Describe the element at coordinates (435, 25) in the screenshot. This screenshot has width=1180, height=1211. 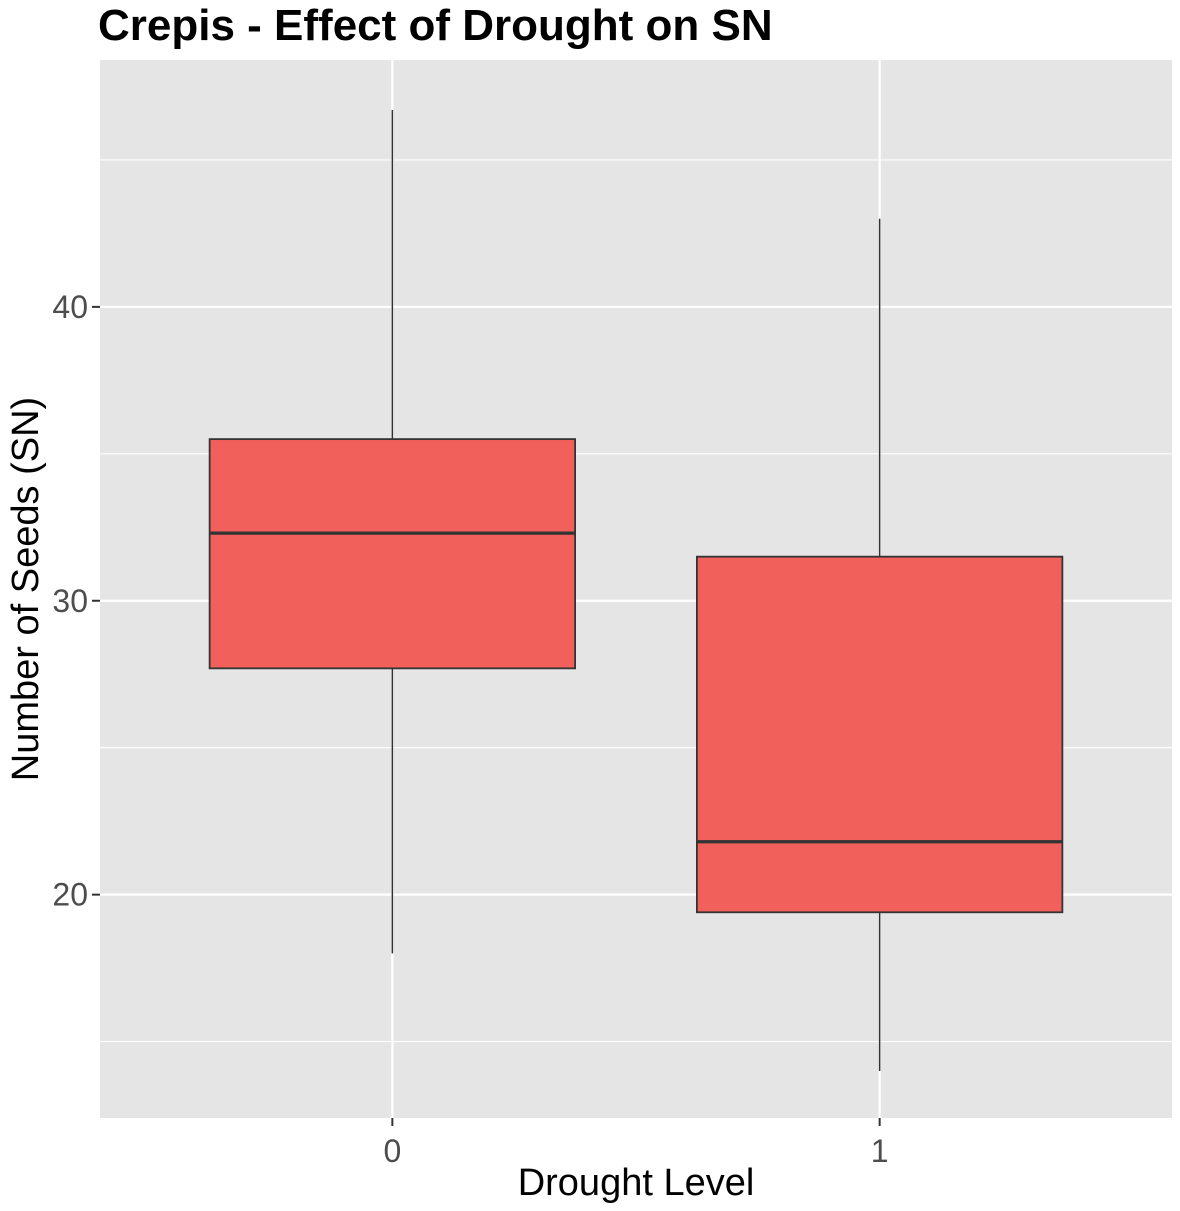
I see `chart-title: Crepis - Effect of Drought on SN` at that location.